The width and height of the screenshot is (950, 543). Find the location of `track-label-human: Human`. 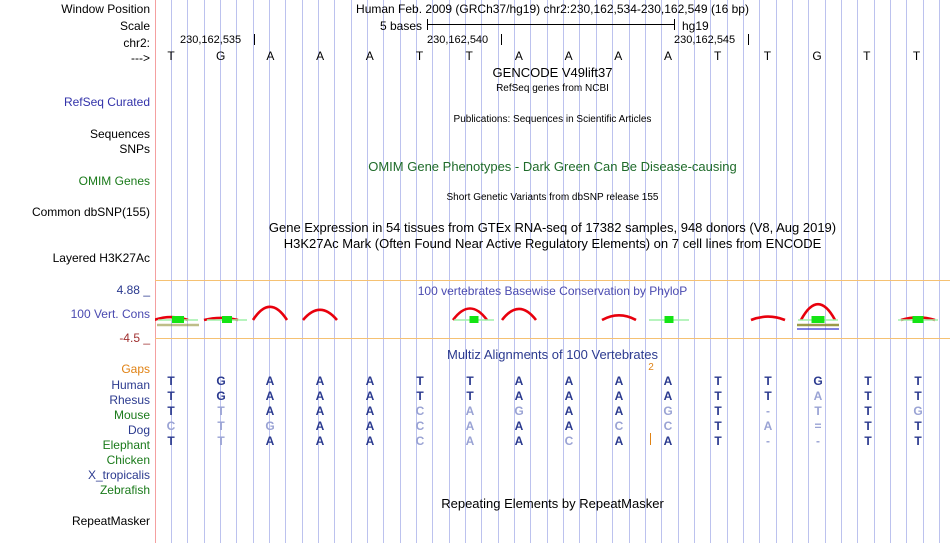

track-label-human: Human is located at coordinates (130, 385).